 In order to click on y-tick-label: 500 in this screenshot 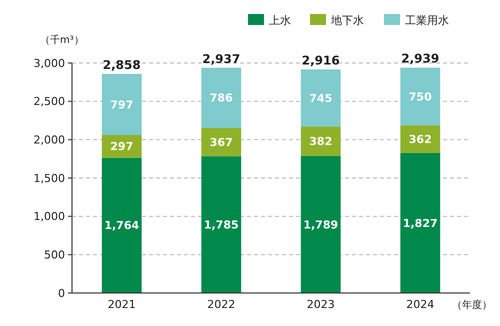, I will do `click(54, 255)`.